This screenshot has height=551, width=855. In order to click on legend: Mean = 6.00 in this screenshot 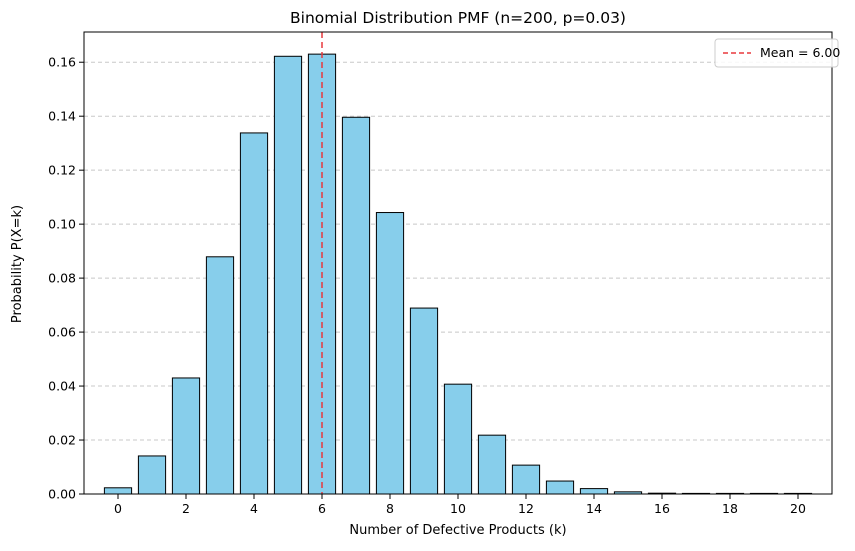, I will do `click(777, 53)`.